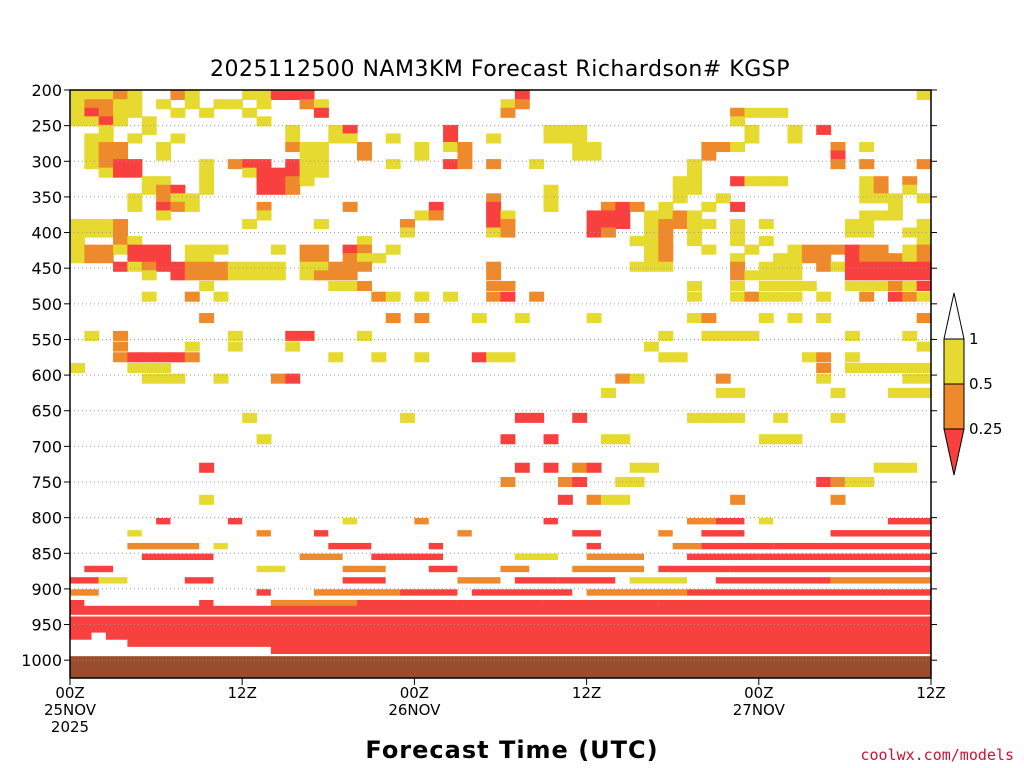  Describe the element at coordinates (937, 755) in the screenshot. I see `credit-link: coolwx.com/models` at that location.